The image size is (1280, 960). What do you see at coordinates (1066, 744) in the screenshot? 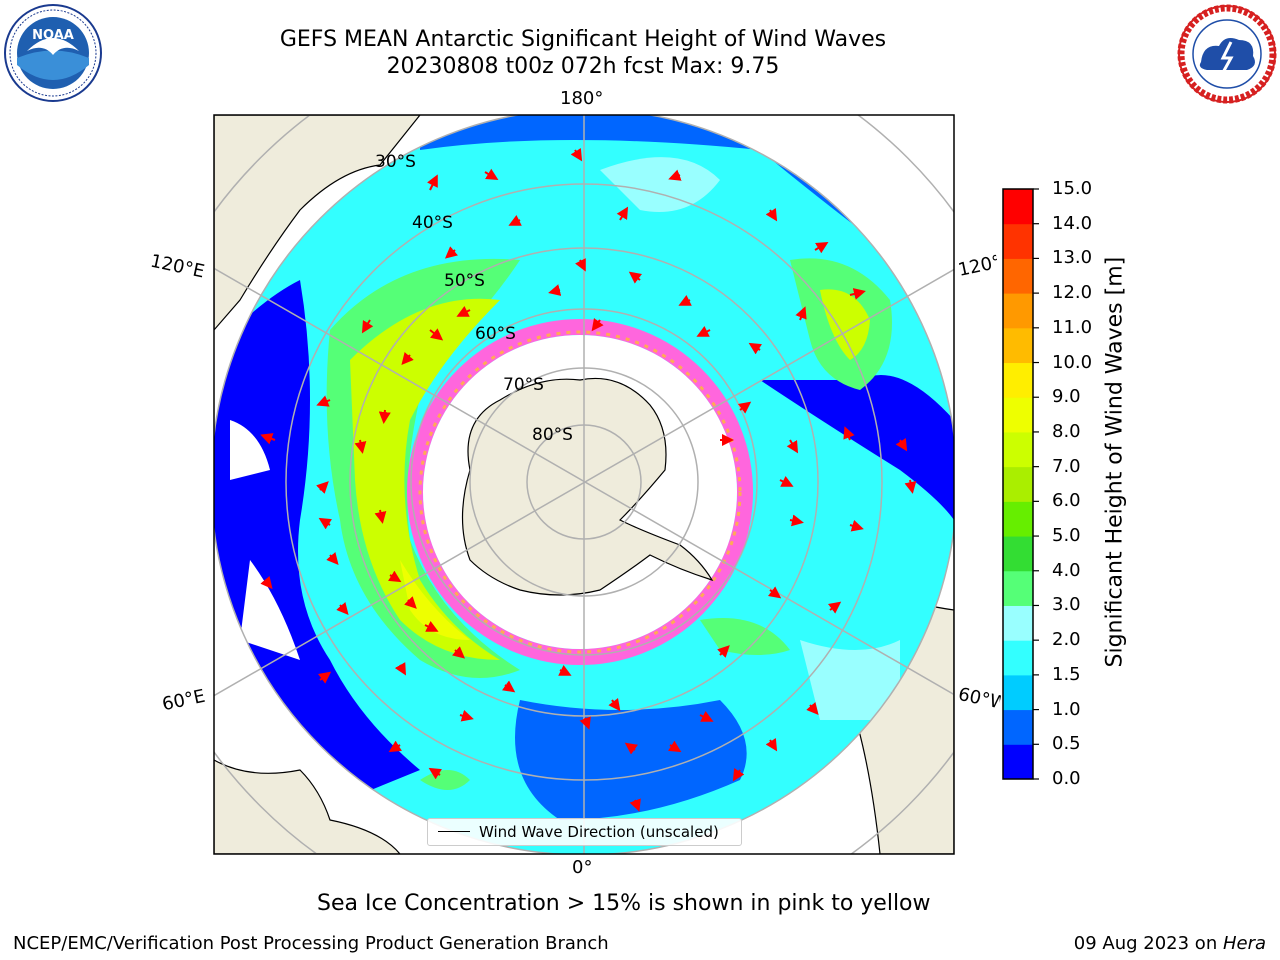
I see `colorbar-tick-label: 0.5` at bounding box center [1066, 744].